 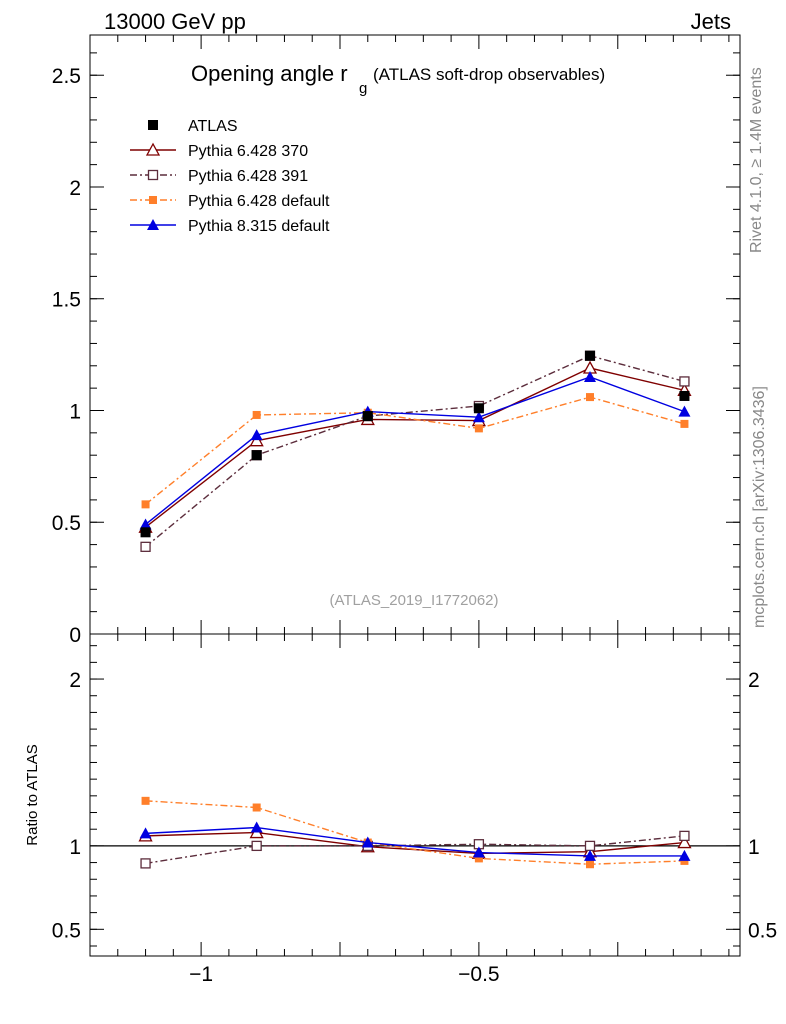 What do you see at coordinates (759, 507) in the screenshot?
I see `mcplots-label: mcplots.cern.ch [arXiv:1306.3436]` at bounding box center [759, 507].